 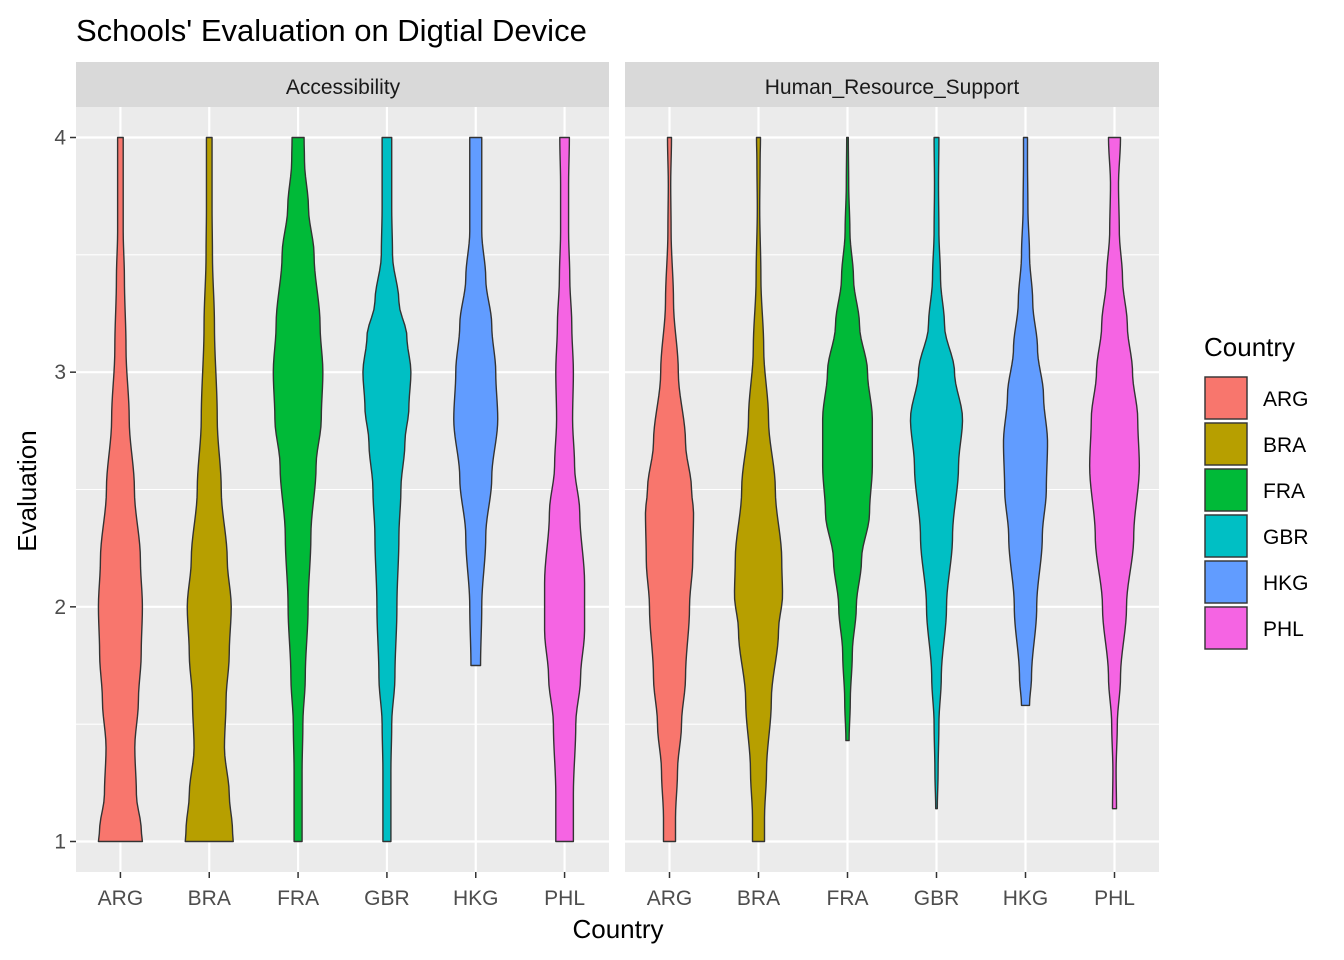 I want to click on legend-label-hkg: HKG, so click(x=1286, y=583).